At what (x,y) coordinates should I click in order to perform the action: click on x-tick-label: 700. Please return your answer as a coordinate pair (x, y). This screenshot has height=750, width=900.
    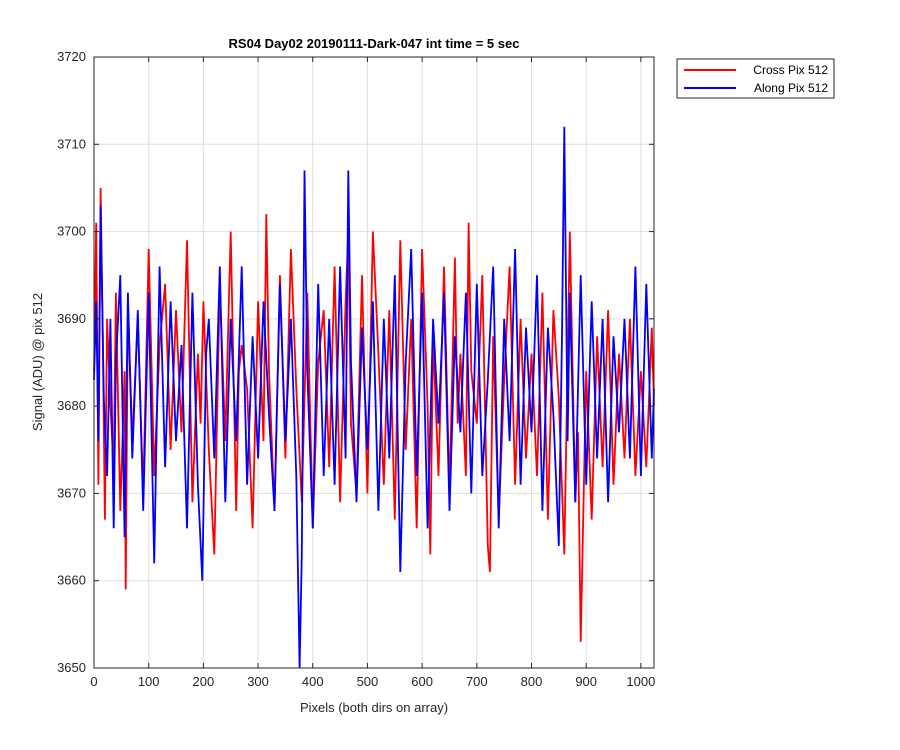
    Looking at the image, I should click on (477, 681).